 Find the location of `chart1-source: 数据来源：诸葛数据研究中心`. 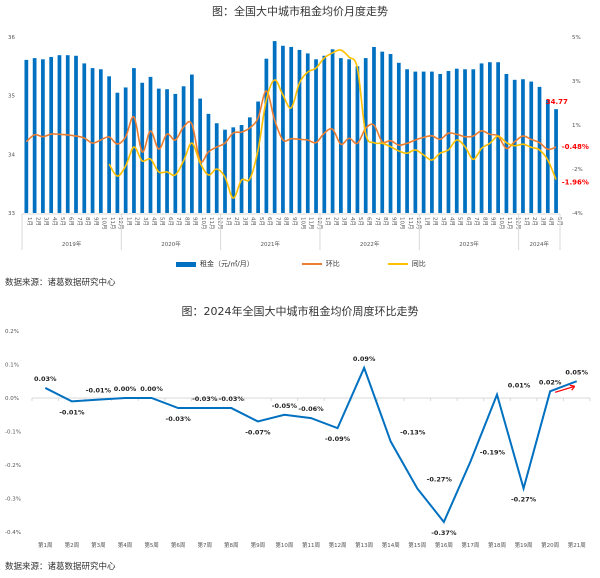

chart1-source: 数据来源：诸葛数据研究中心 is located at coordinates (60, 283).